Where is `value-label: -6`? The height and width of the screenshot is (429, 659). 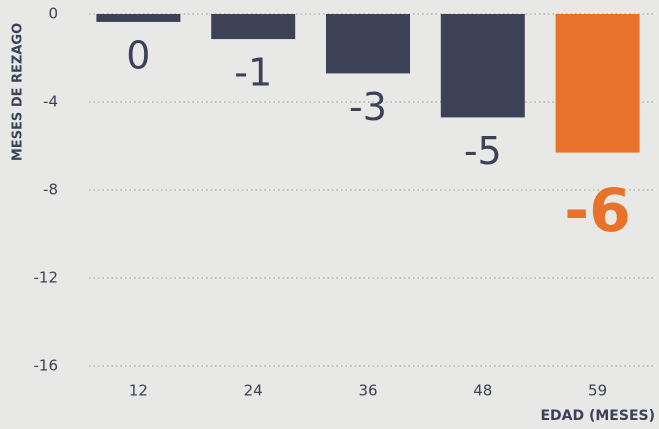 value-label: -6 is located at coordinates (597, 211).